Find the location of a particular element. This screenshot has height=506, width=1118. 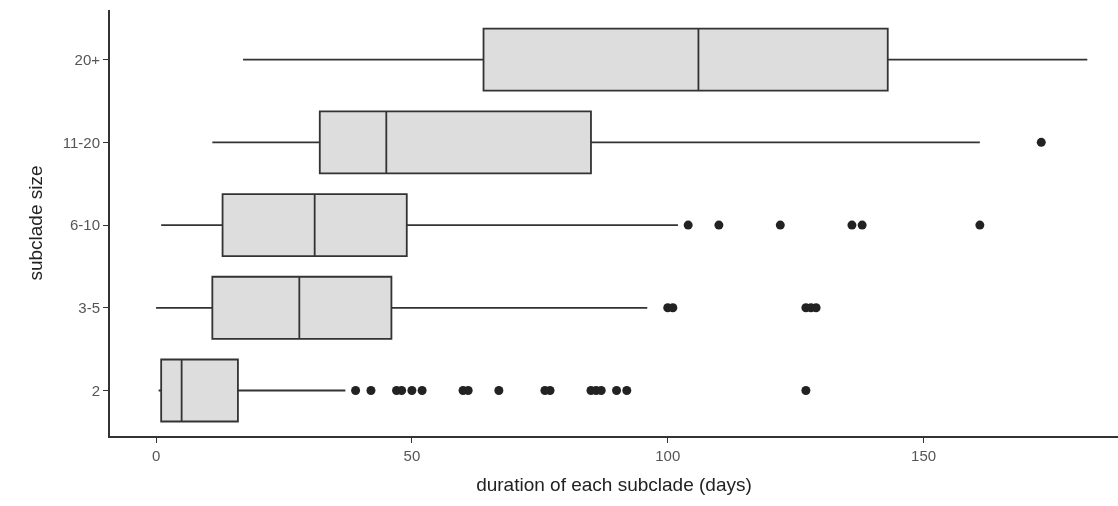

x-tick-label: 50 is located at coordinates (412, 455).